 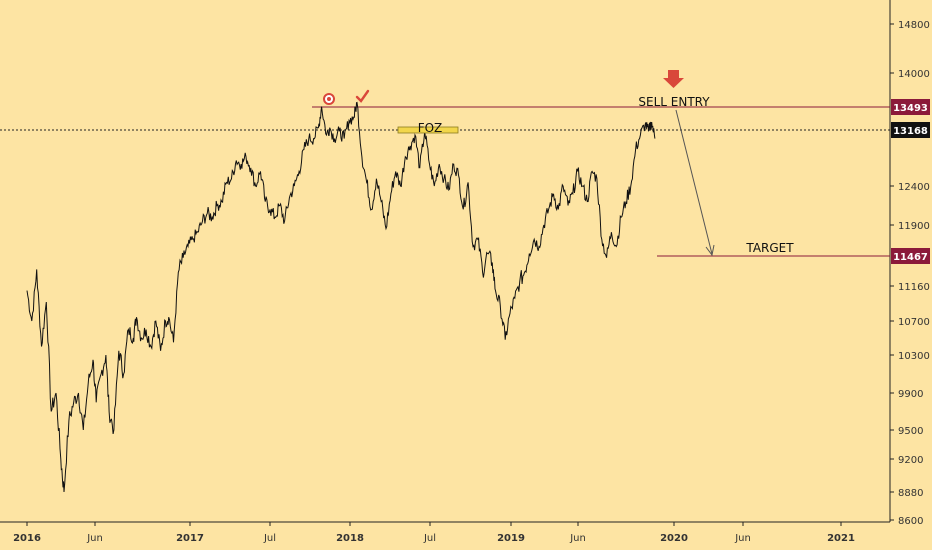 I want to click on y-tick-label: 11900, so click(x=914, y=226).